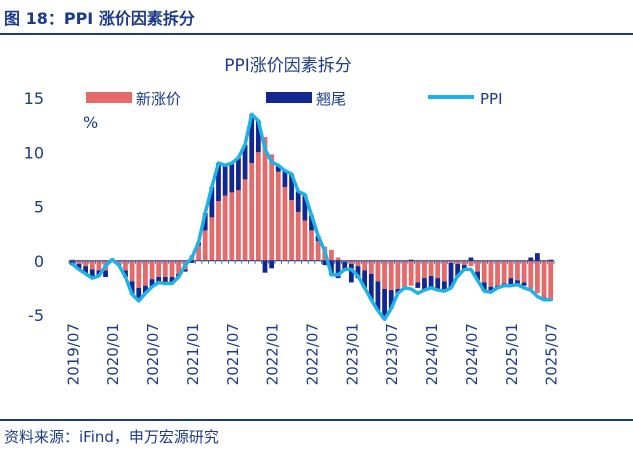 The image size is (633, 455). Describe the element at coordinates (491, 99) in the screenshot. I see `legend-label-ppi: PPI` at that location.